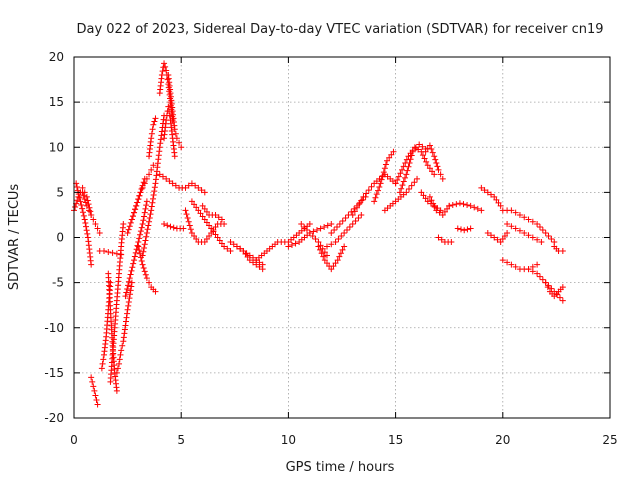 Image resolution: width=640 pixels, height=480 pixels. I want to click on x-axis-label: GPS time / hours, so click(340, 467).